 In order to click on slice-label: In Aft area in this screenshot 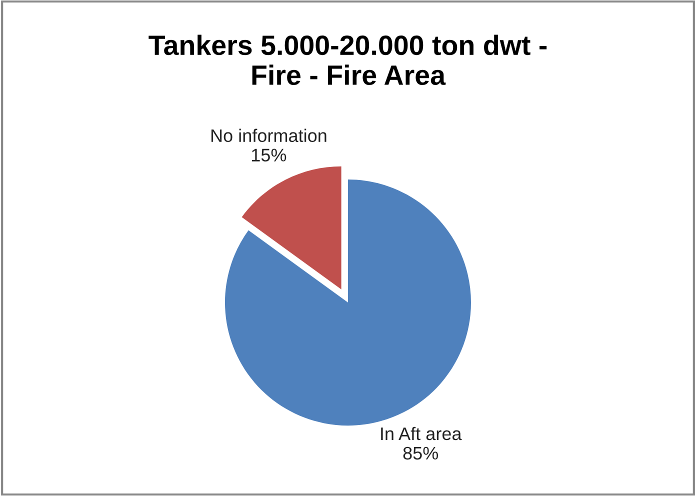, I will do `click(421, 433)`.